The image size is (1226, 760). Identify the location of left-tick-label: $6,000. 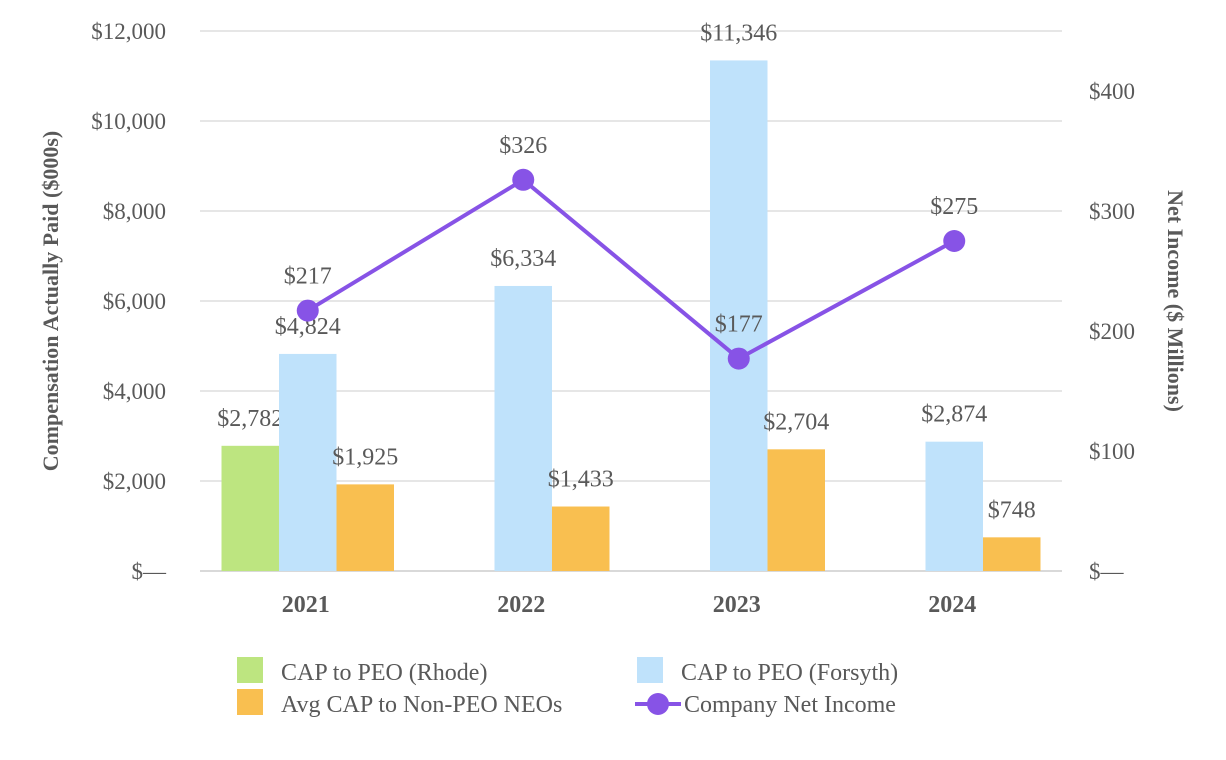
(134, 301).